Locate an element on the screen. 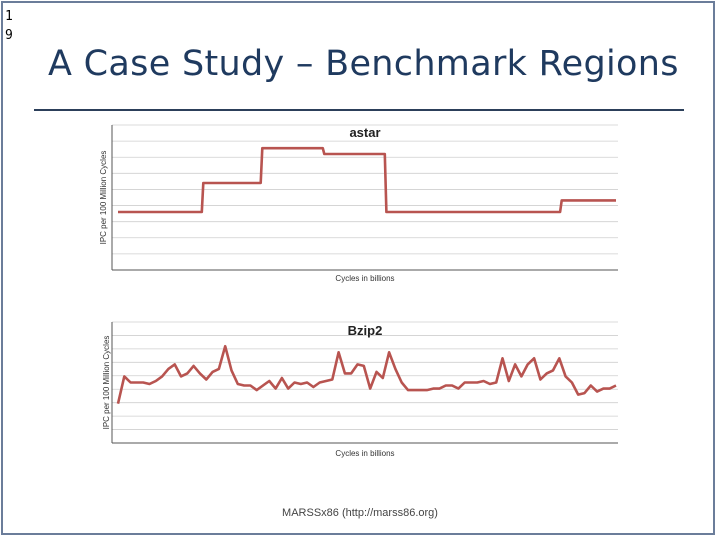 This screenshot has height=540, width=720. source-citation: MARSSx86 (http://marss86.org) is located at coordinates (360, 513).